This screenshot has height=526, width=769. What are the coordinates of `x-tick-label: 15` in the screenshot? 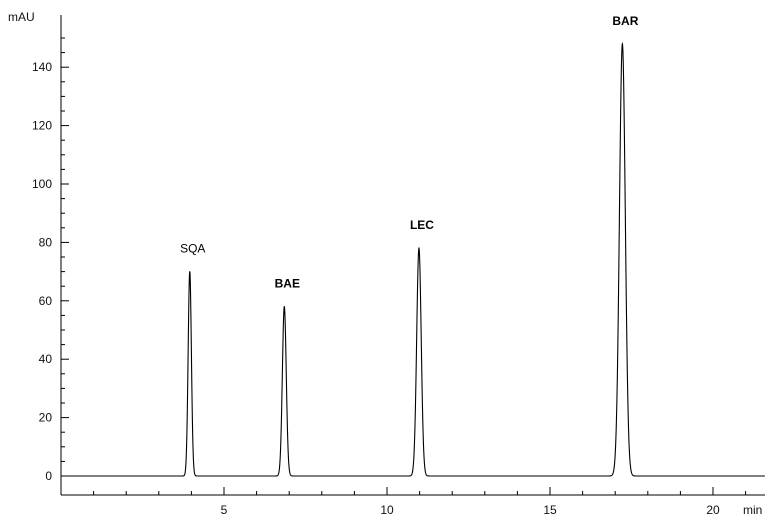 It's located at (550, 510).